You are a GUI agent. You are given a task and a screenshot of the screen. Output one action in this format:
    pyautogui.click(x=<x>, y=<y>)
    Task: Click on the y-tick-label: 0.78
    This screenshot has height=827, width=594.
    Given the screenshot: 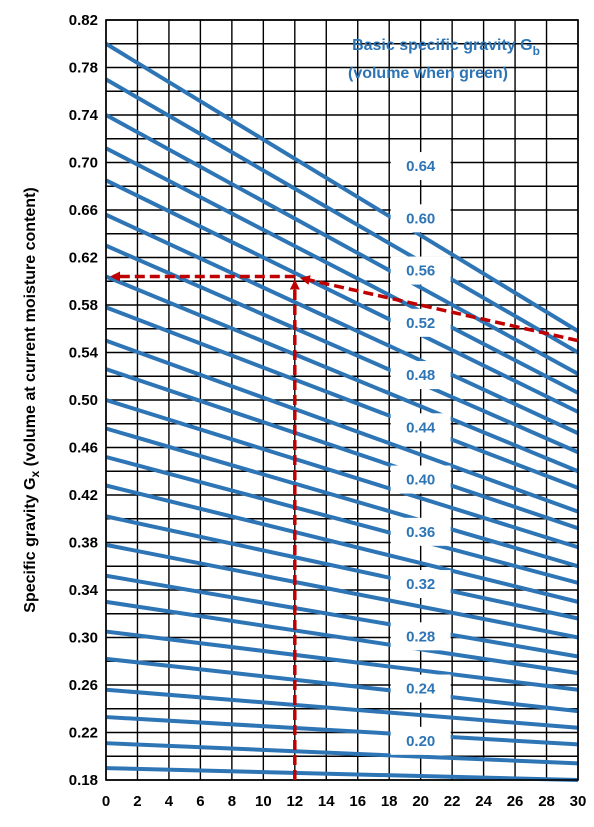 What is the action you would take?
    pyautogui.click(x=83, y=68)
    